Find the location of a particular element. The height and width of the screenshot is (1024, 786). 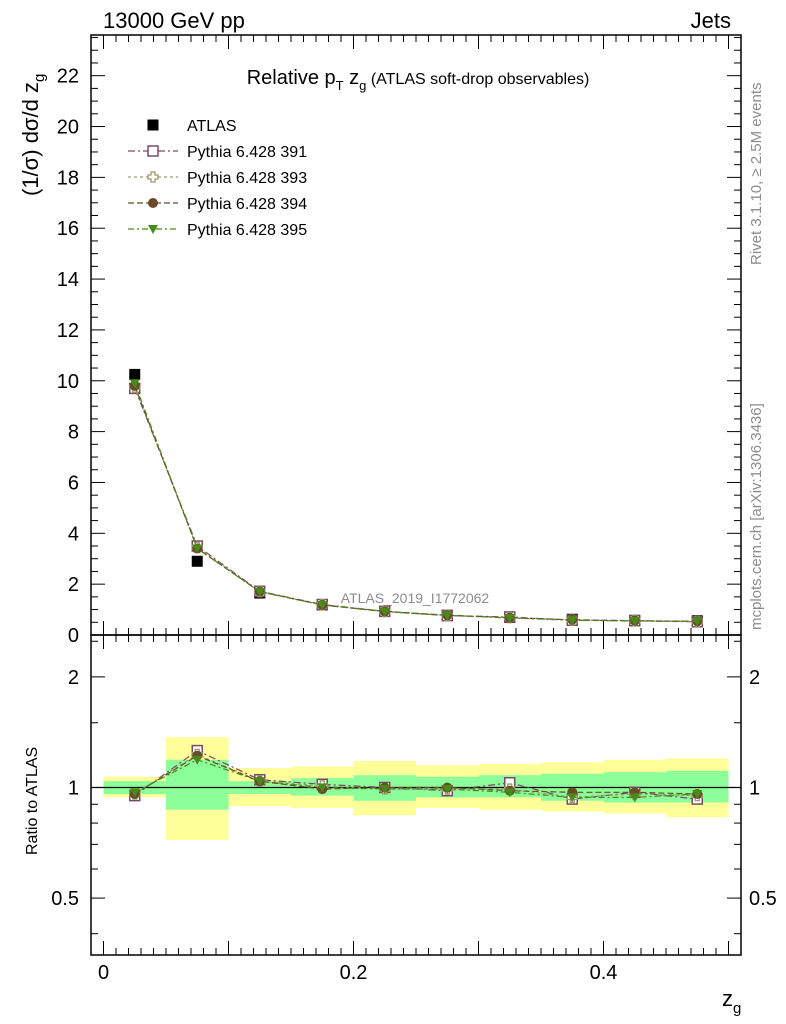

x-label-text: z is located at coordinates (727, 998).